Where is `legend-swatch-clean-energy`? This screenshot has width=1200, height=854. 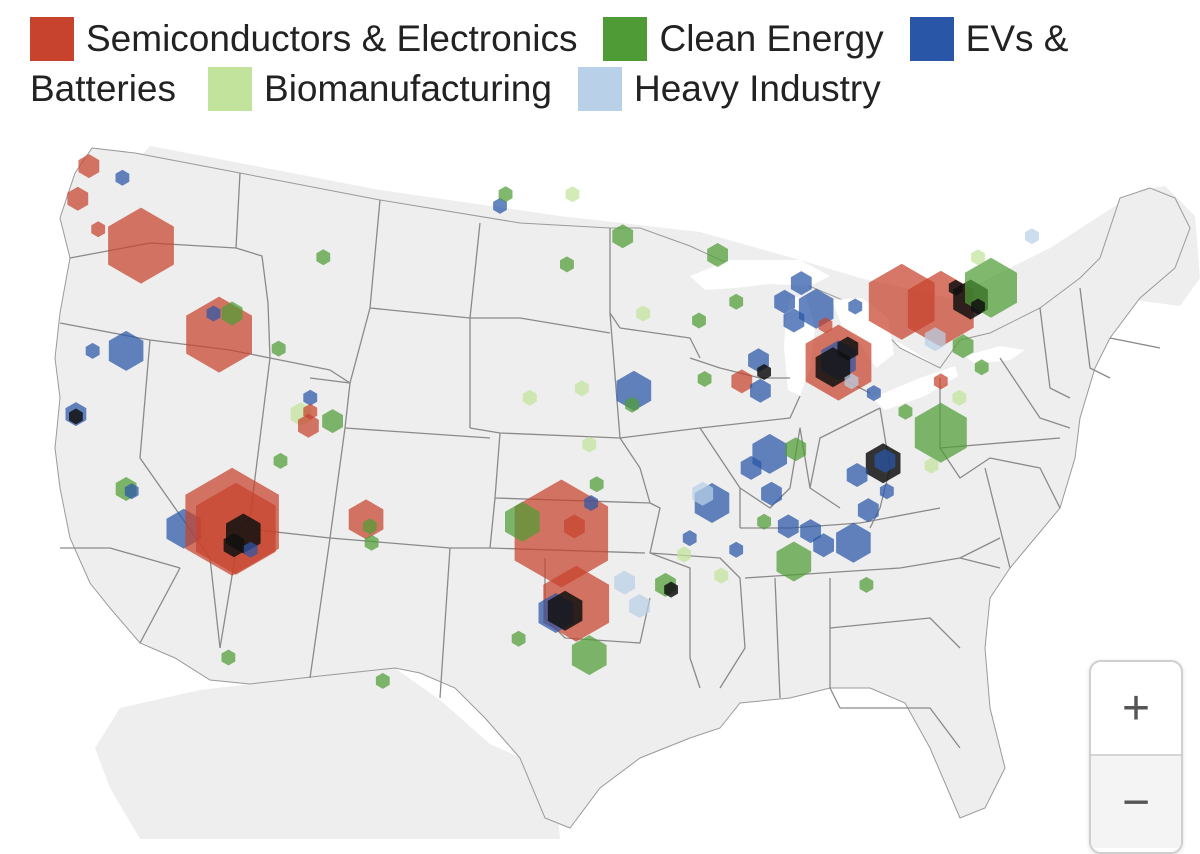 legend-swatch-clean-energy is located at coordinates (625, 39).